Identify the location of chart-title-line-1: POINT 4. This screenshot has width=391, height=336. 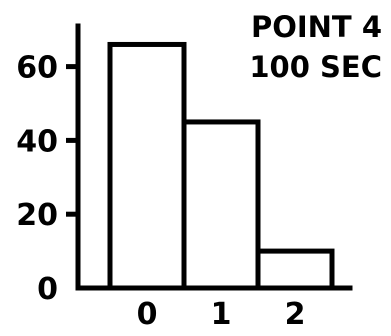
(316, 27).